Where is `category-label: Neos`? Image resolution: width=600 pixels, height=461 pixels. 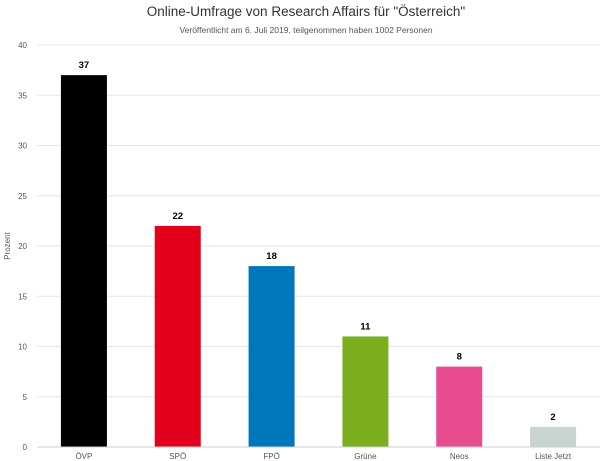
category-label: Neos is located at coordinates (459, 456).